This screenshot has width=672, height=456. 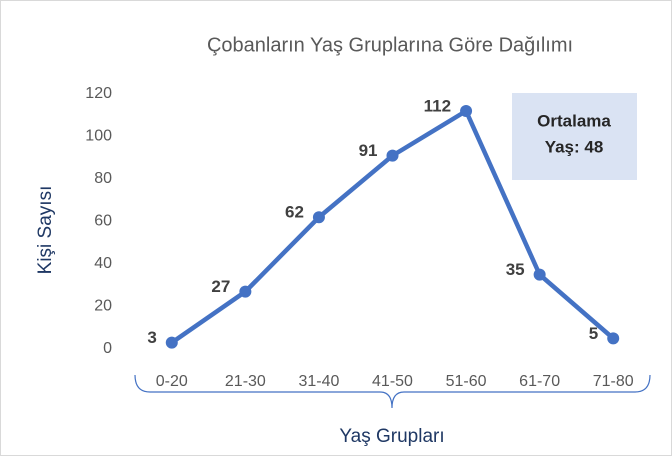 I want to click on y-axis-label: Kişi Sayısı, so click(x=45, y=230).